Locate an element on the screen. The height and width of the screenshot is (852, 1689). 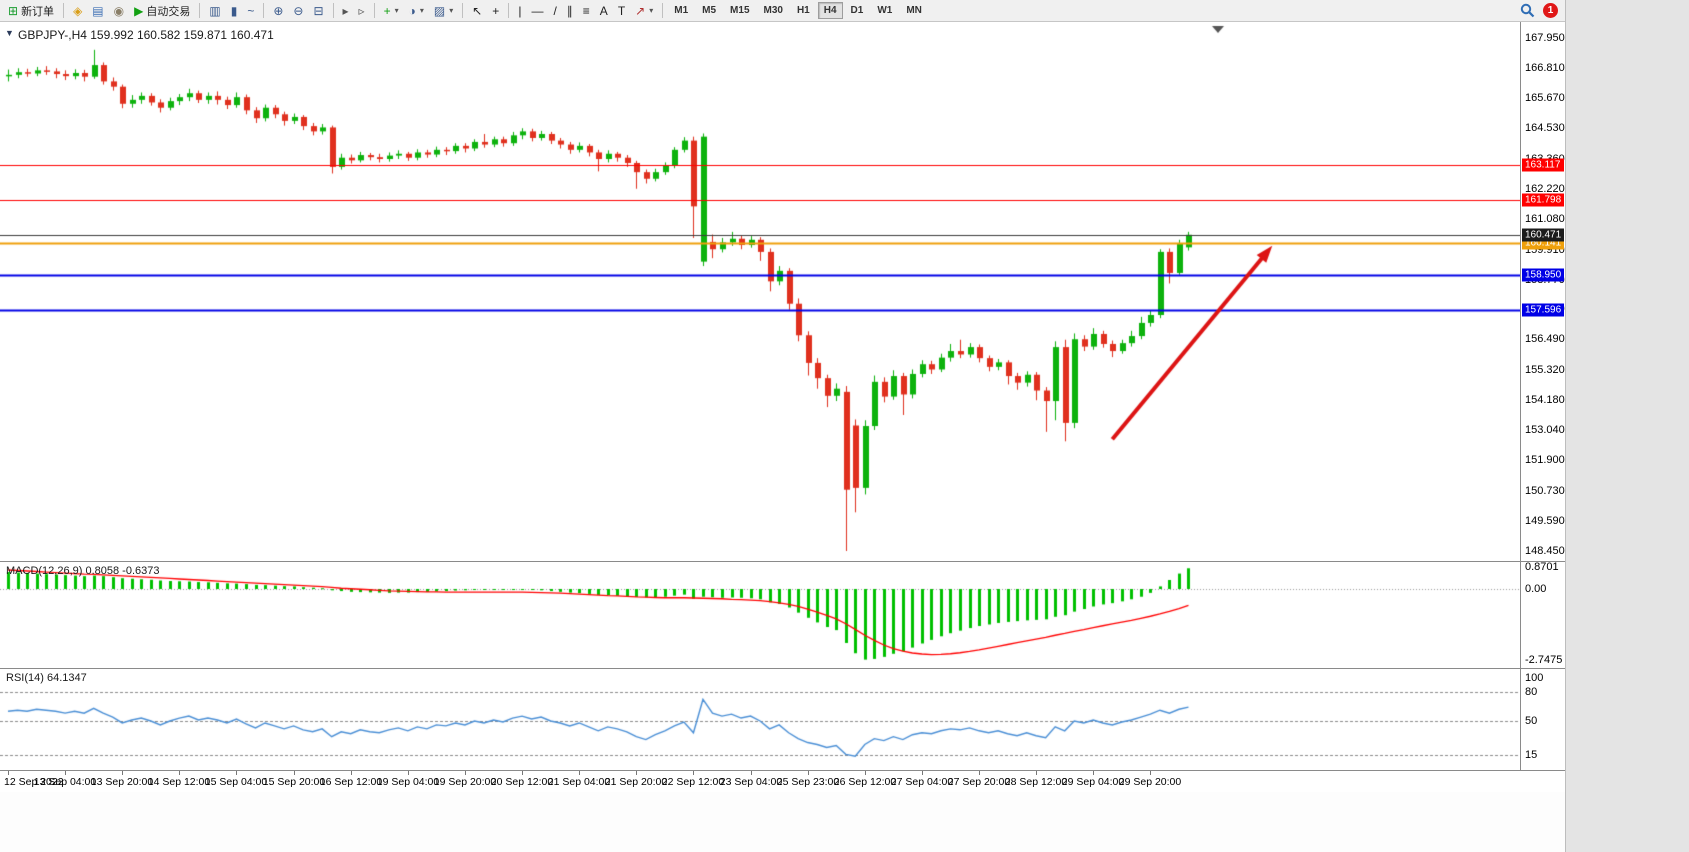
timeframe-m5: M5 is located at coordinates (709, 10).